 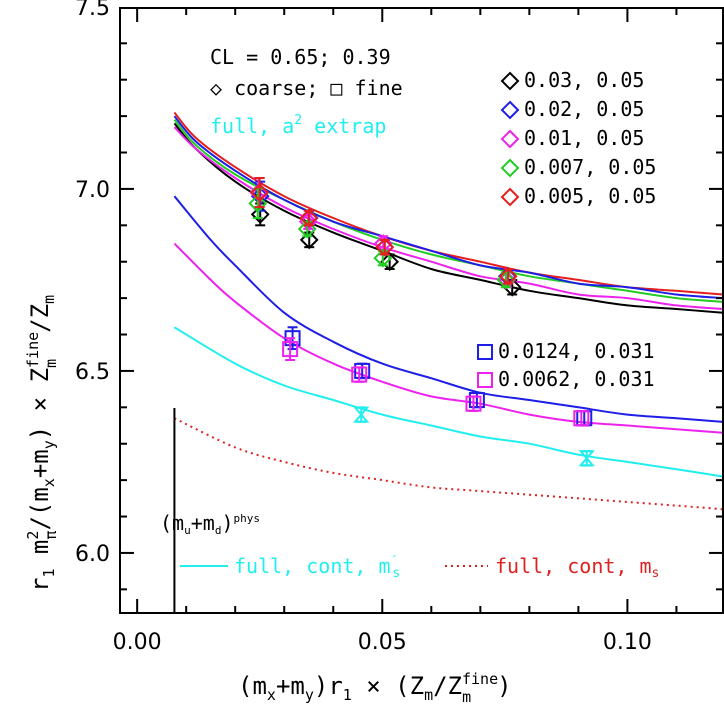 I want to click on legend-fine-label: 0.0062, 0.031, so click(x=576, y=379).